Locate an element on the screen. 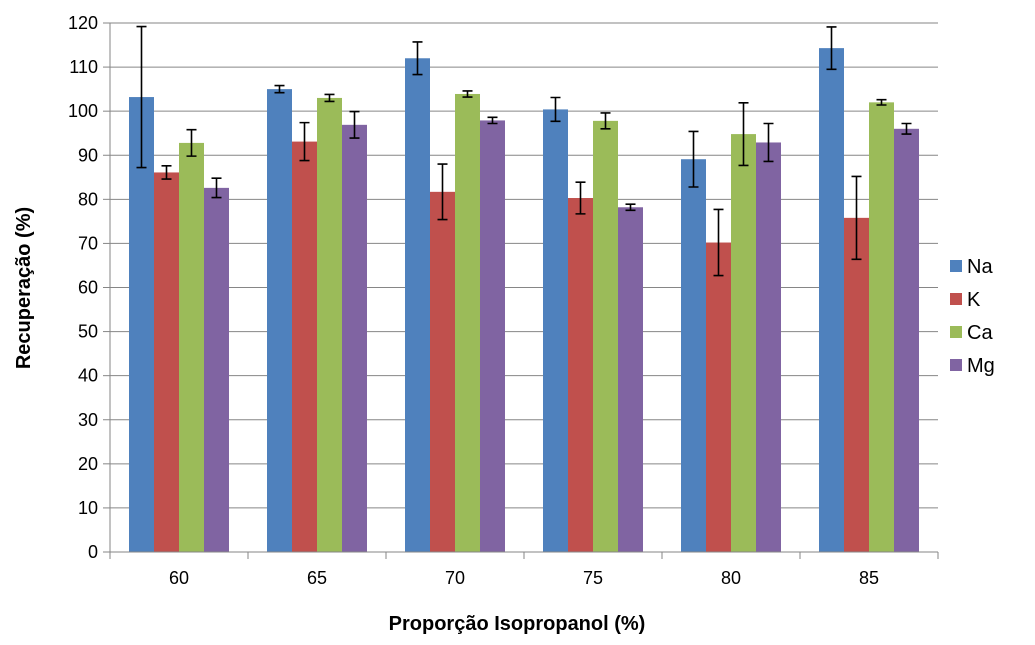  legend-label-ca: Ca is located at coordinates (980, 333).